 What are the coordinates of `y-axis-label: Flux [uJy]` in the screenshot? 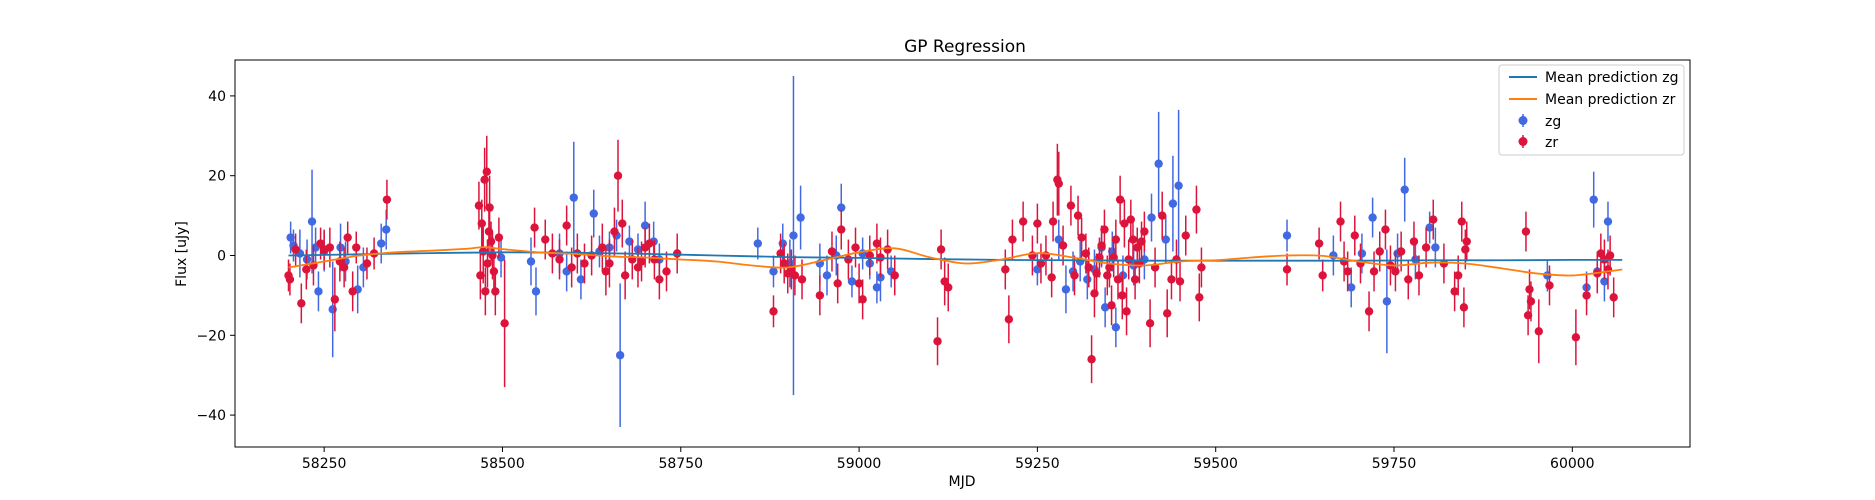 It's located at (182, 254).